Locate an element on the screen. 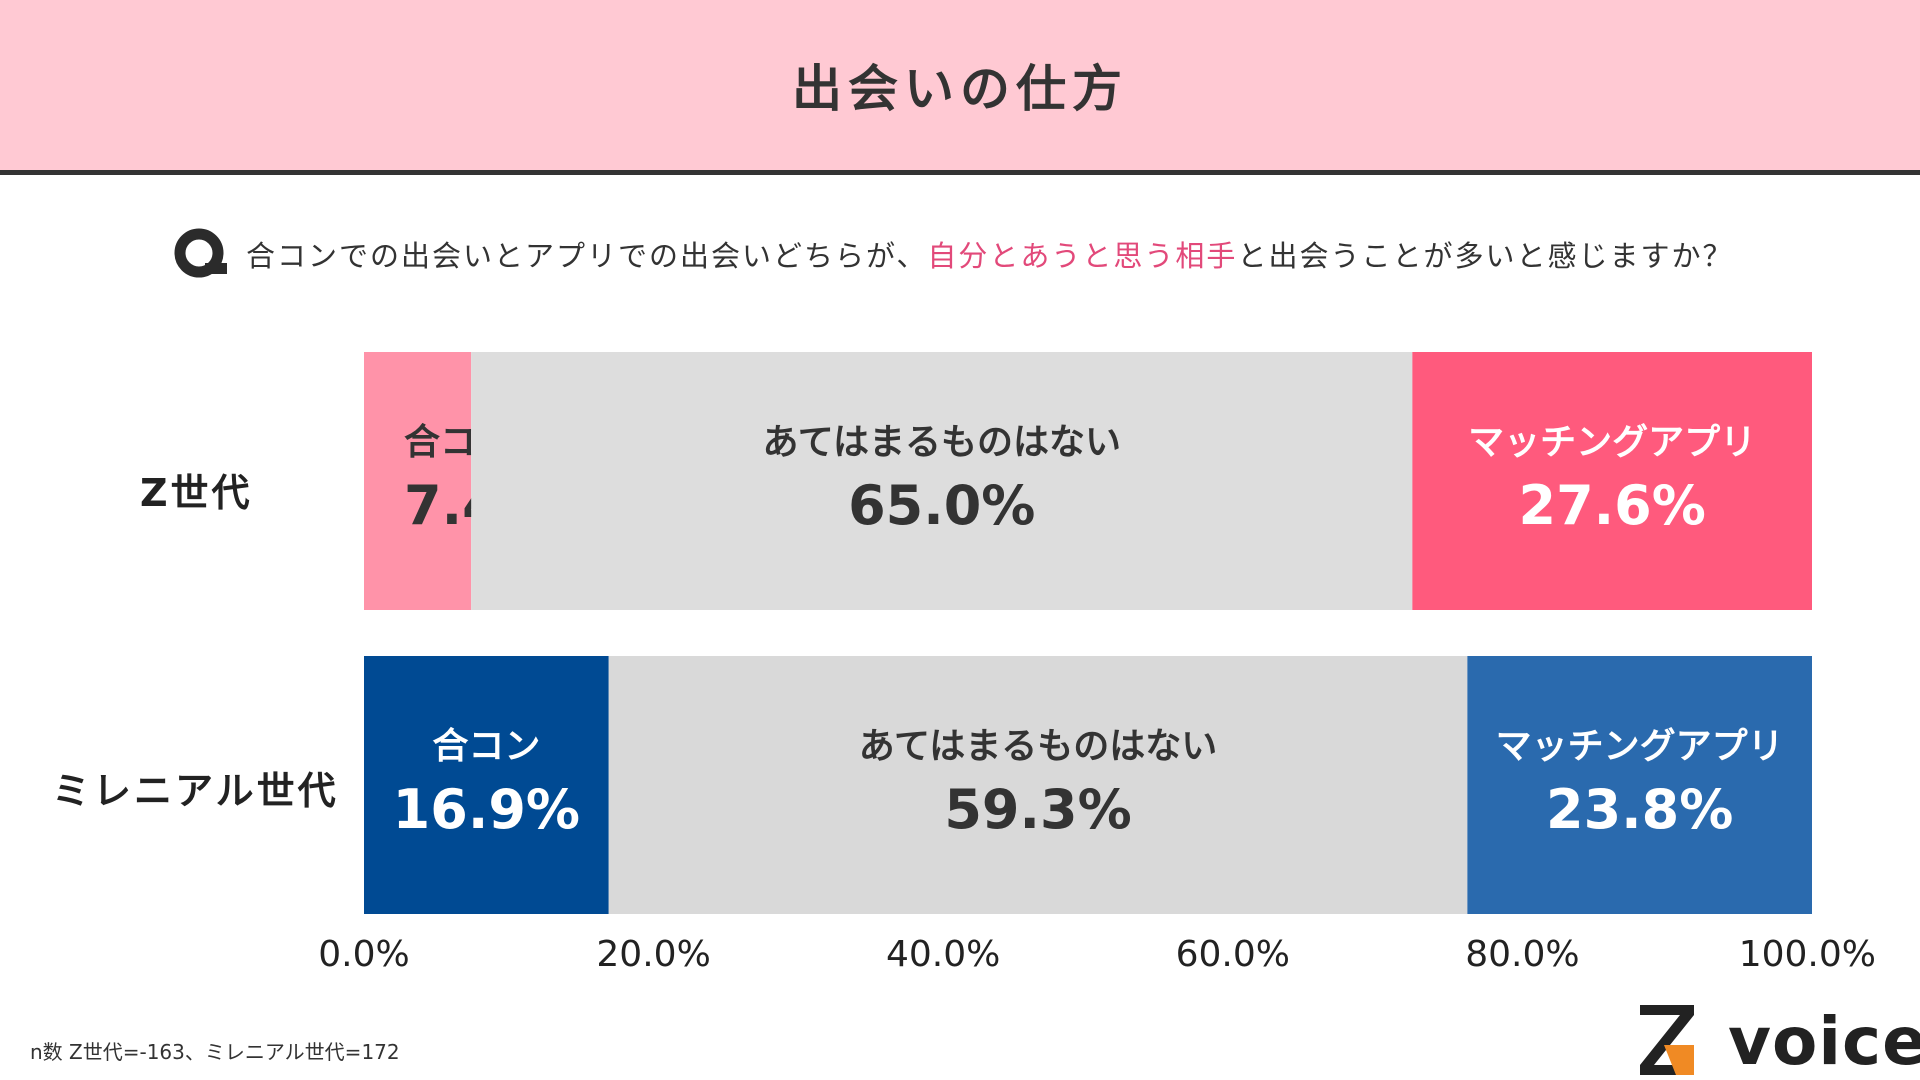 This screenshot has width=1920, height=1080. question-text-before: 合コンでの出会いとアプリでの出会いどちらが、 is located at coordinates (587, 256).